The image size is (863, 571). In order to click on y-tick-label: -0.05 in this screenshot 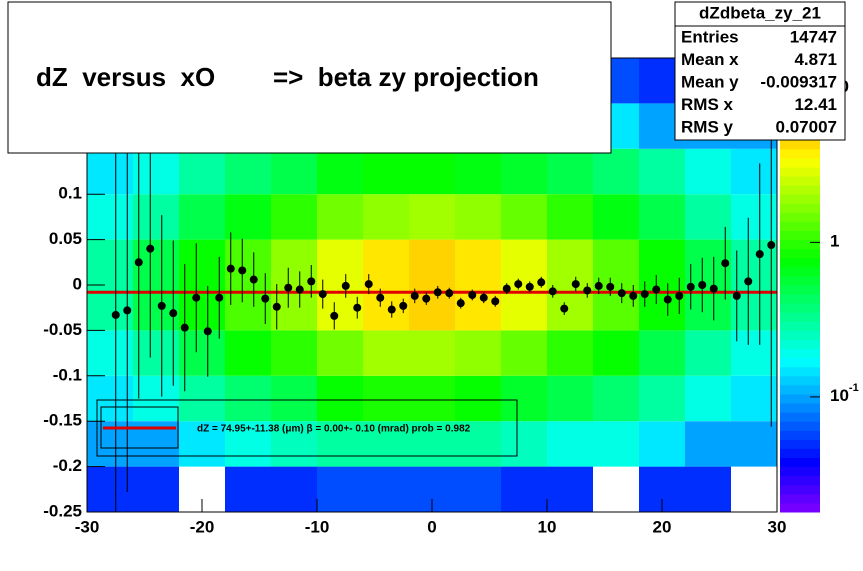, I will do `click(62, 329)`.